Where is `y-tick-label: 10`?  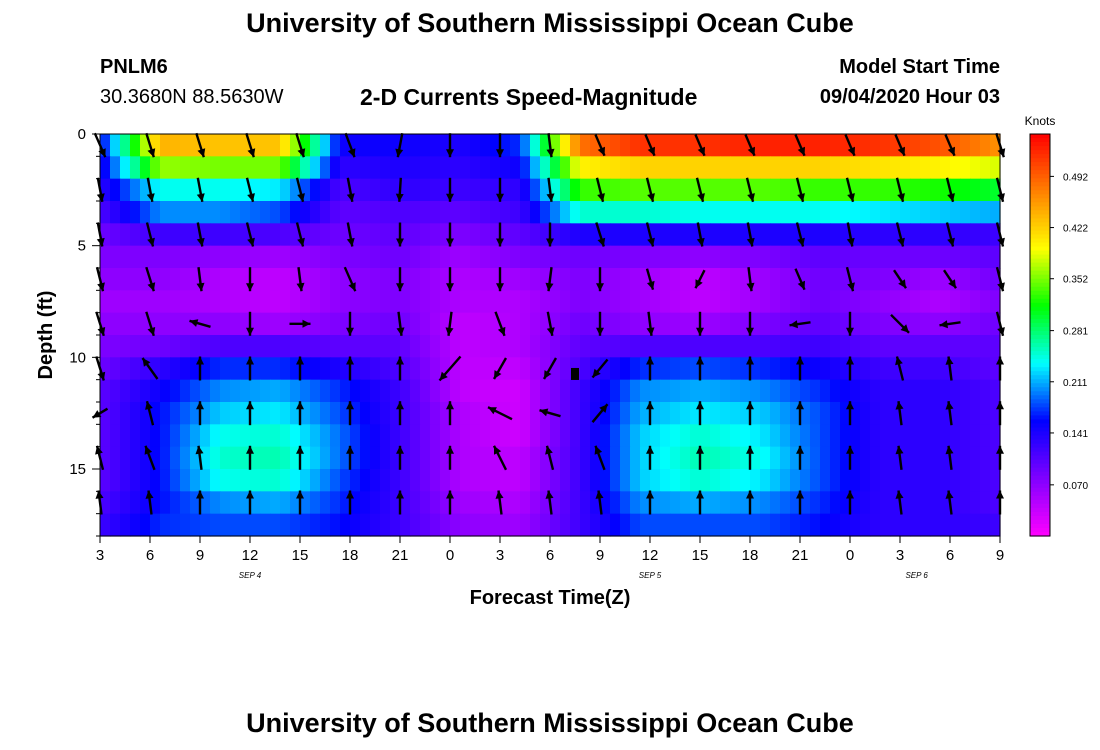 y-tick-label: 10 is located at coordinates (77, 357).